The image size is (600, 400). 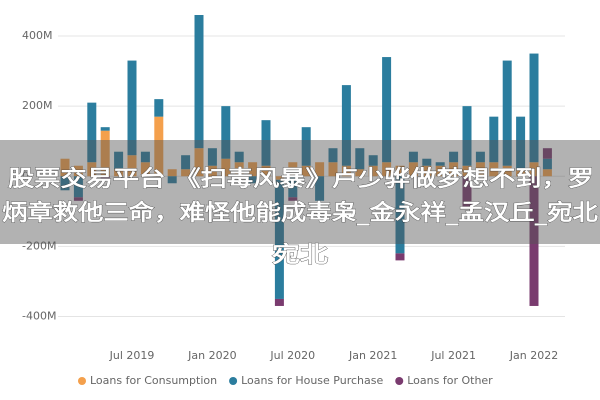 I want to click on legend-label: Loans for House Purchase, so click(x=312, y=380).